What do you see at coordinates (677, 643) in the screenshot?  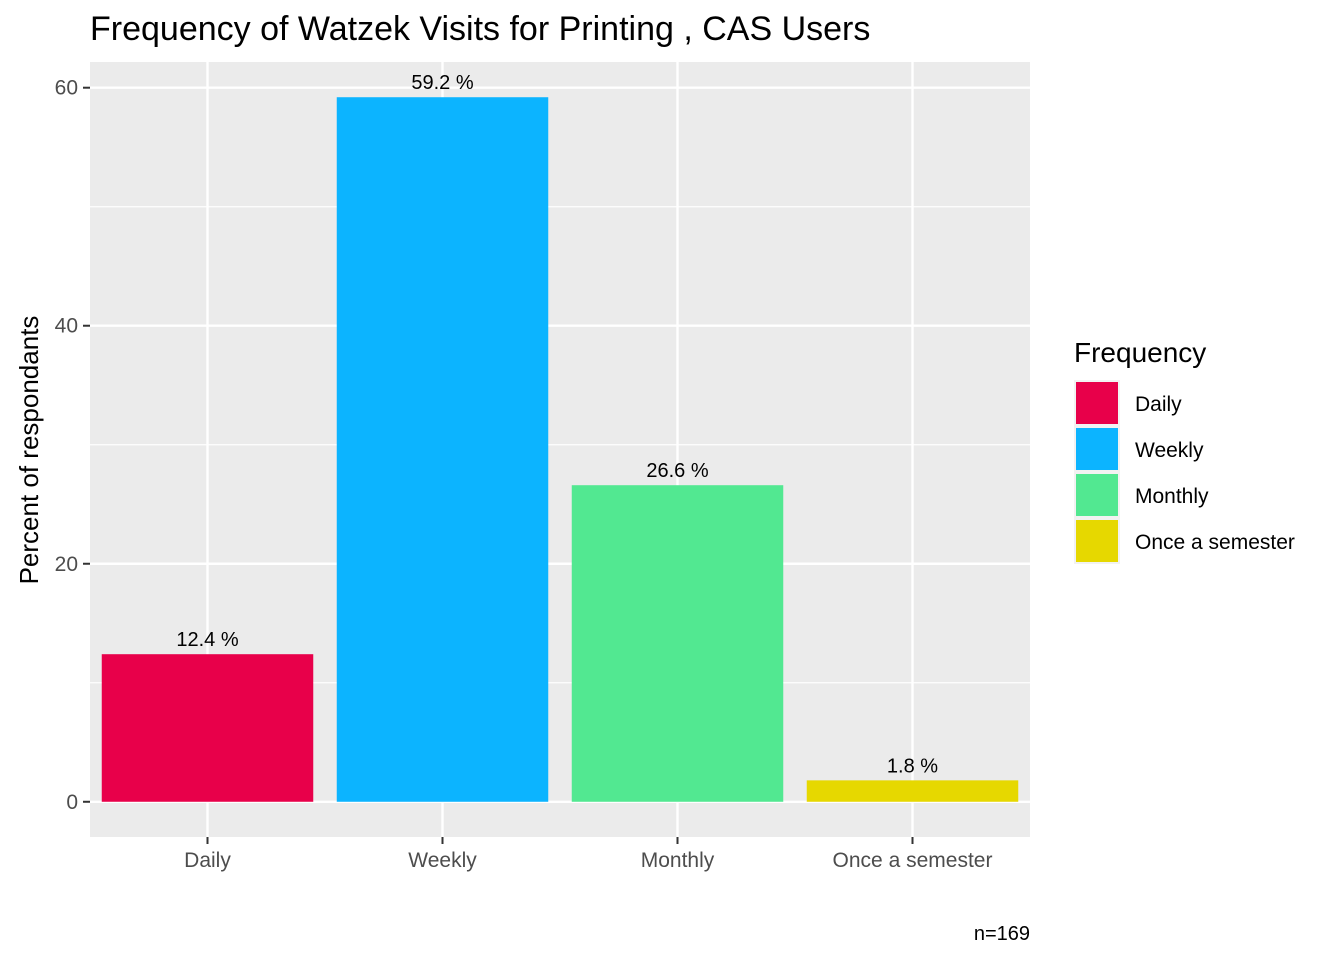 I see `bar-monthly` at bounding box center [677, 643].